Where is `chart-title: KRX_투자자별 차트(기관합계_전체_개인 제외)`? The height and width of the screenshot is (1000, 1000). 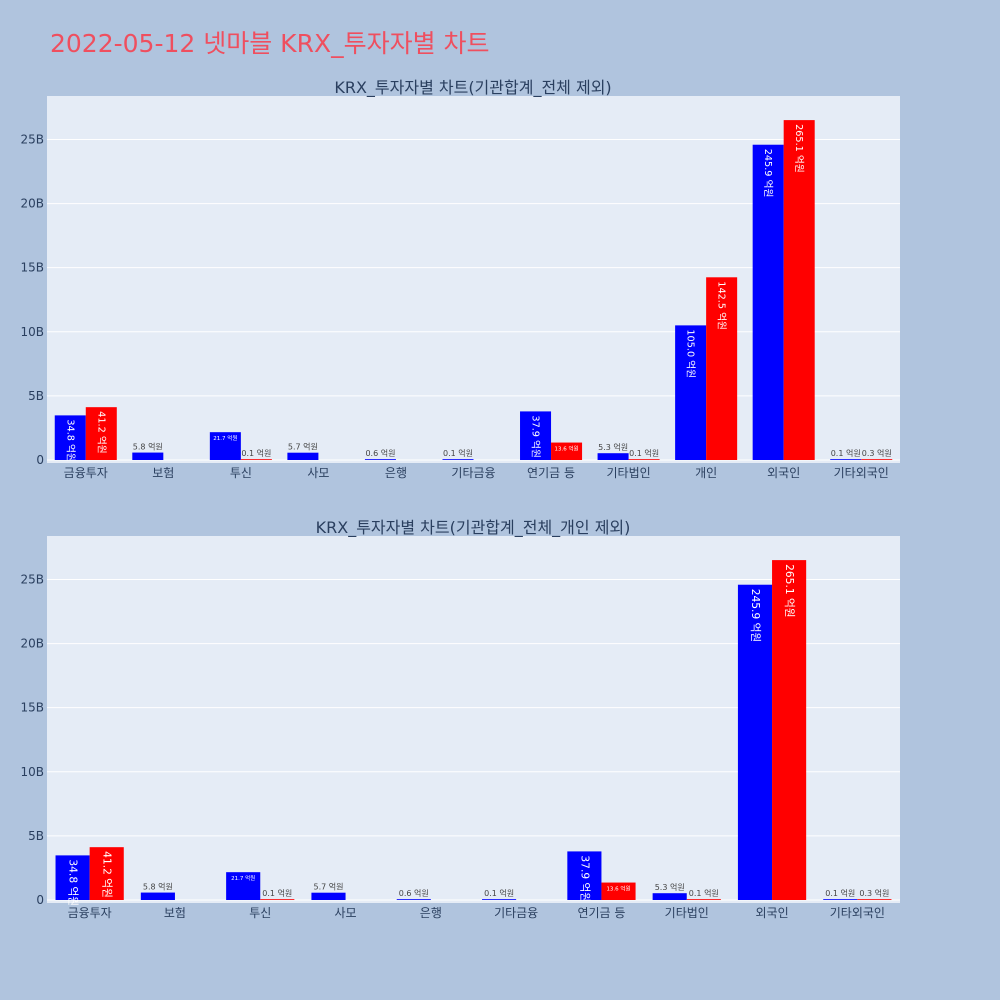 chart-title: KRX_투자자별 차트(기관합계_전체_개인 제외) is located at coordinates (473, 528).